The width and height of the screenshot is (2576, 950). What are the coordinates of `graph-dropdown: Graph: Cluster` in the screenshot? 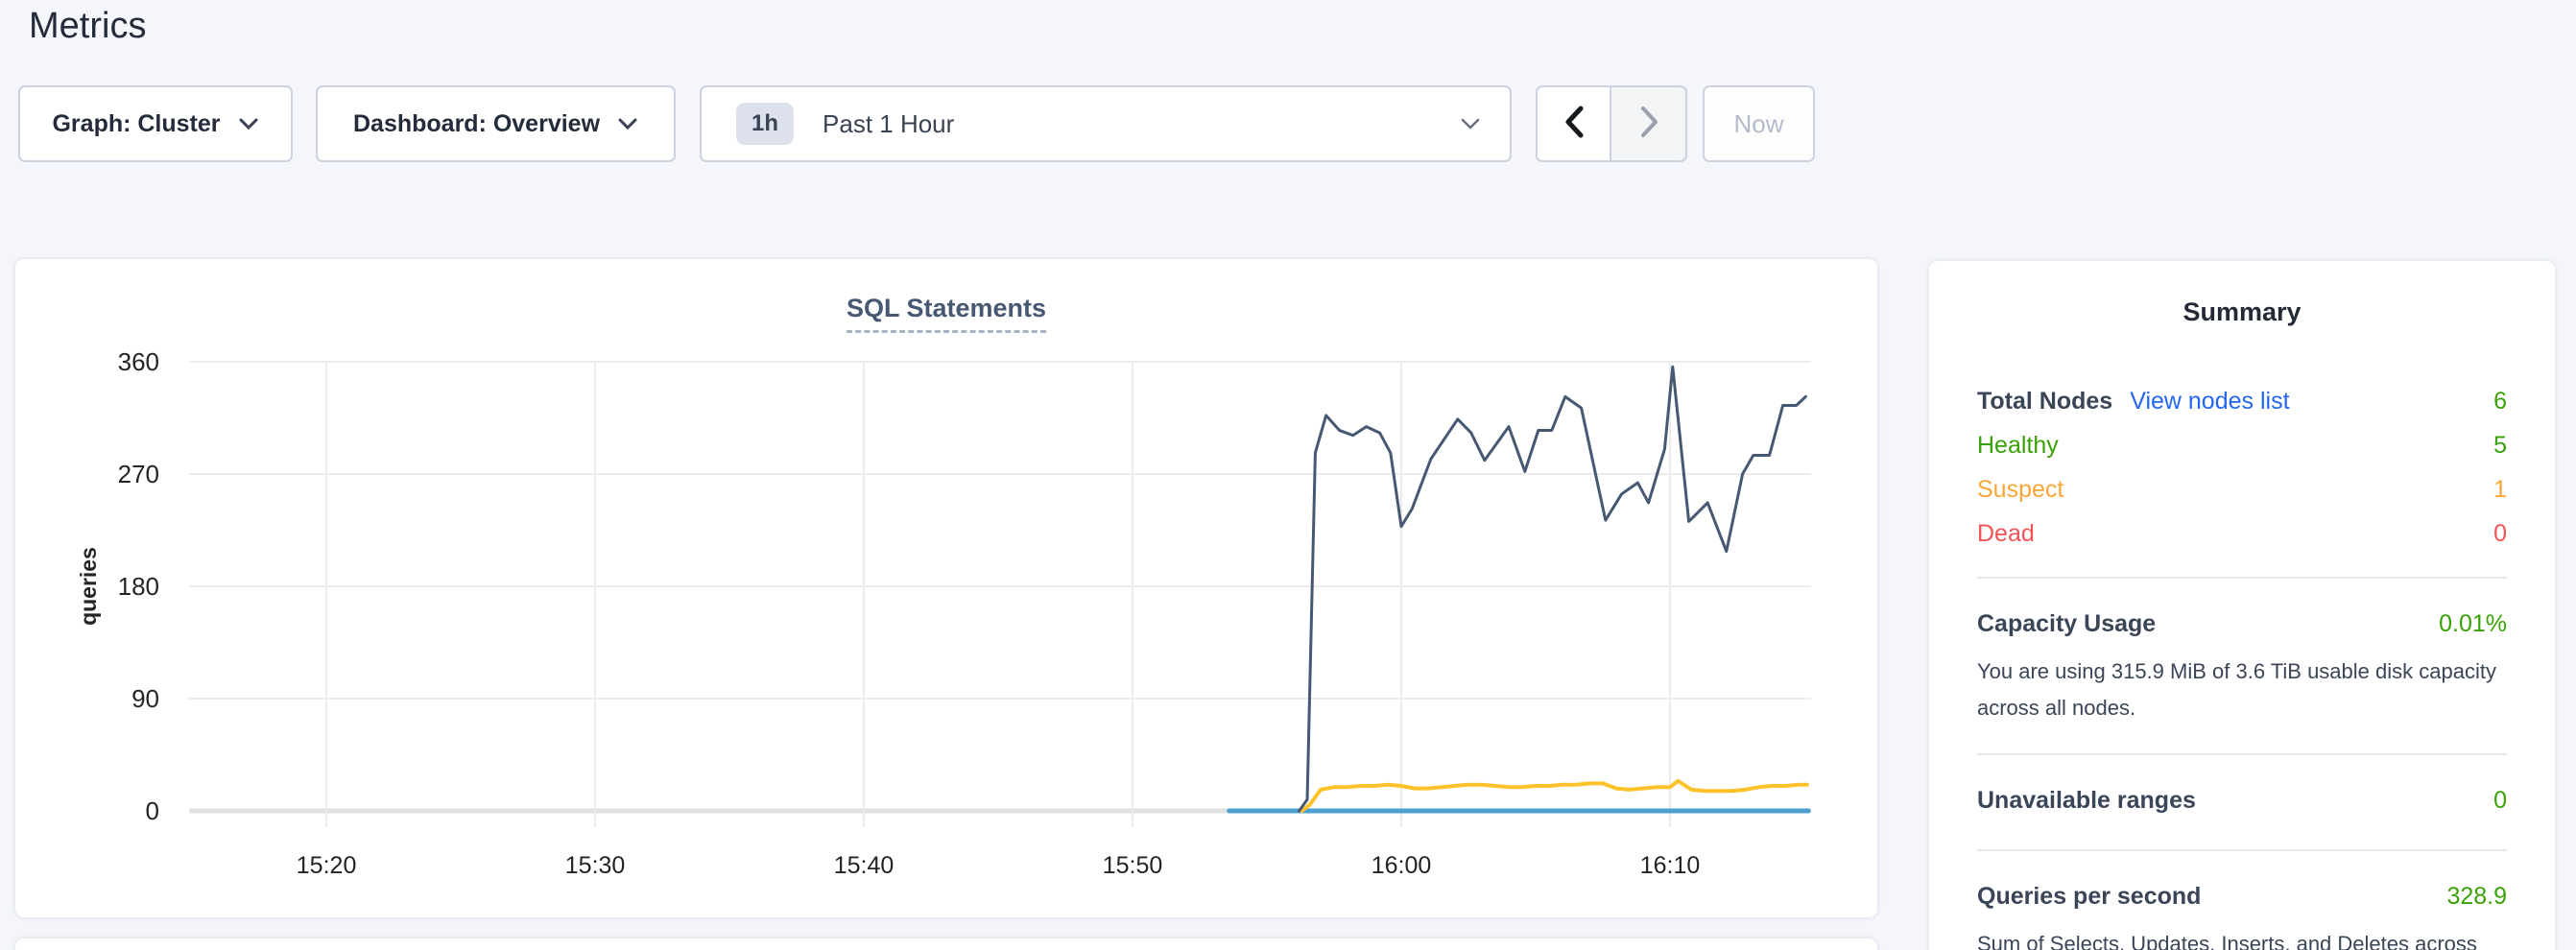 It's located at (155, 123).